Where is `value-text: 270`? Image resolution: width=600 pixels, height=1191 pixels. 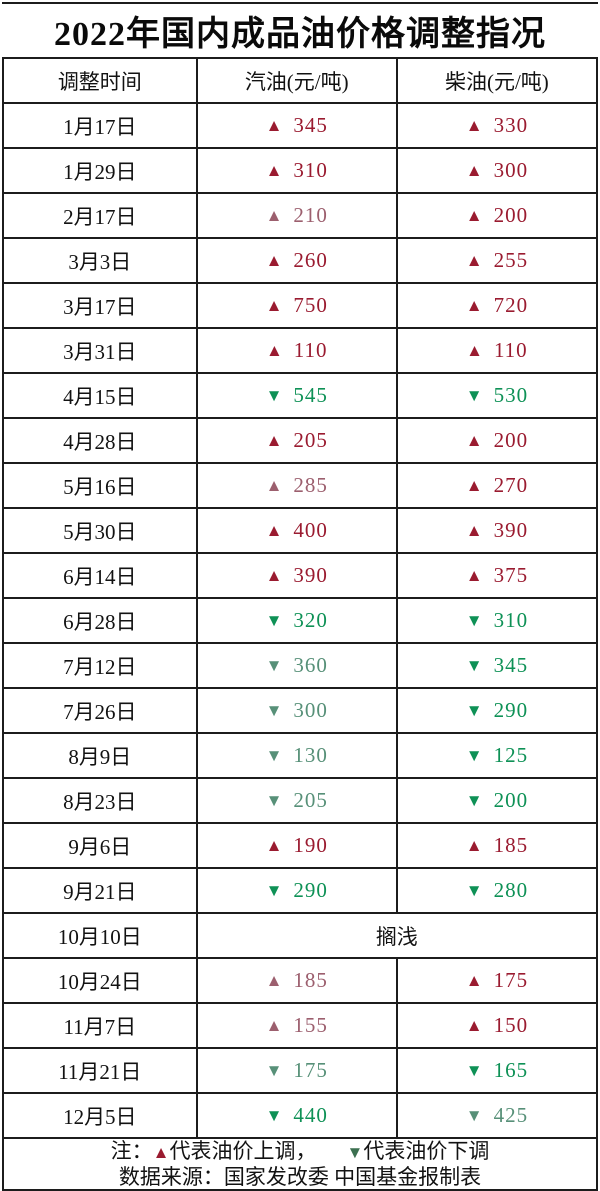
value-text: 270 is located at coordinates (511, 485).